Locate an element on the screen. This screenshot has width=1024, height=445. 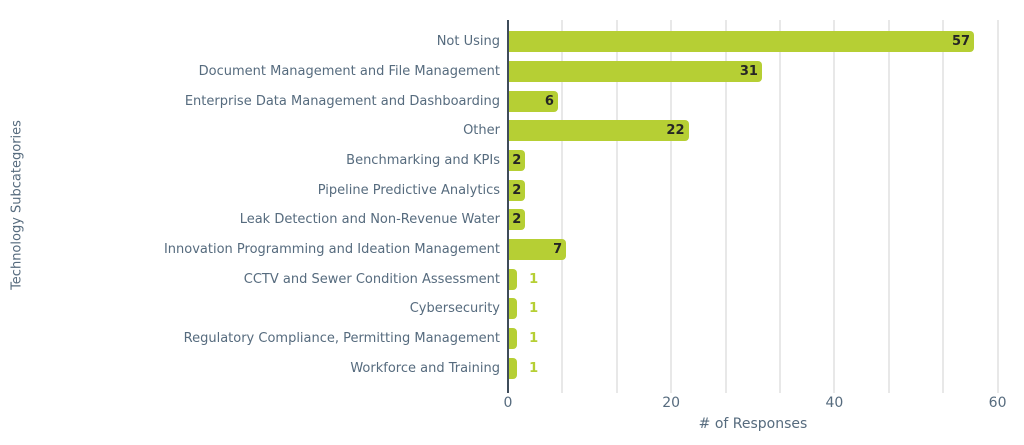
bar-row: Cybersecurity 1 is located at coordinates (512, 309).